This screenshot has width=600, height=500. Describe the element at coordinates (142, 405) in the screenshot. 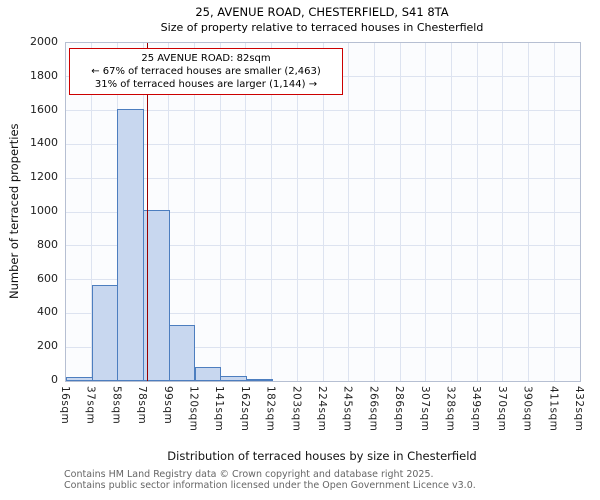

I see `x-tick-label: 78sqm` at that location.